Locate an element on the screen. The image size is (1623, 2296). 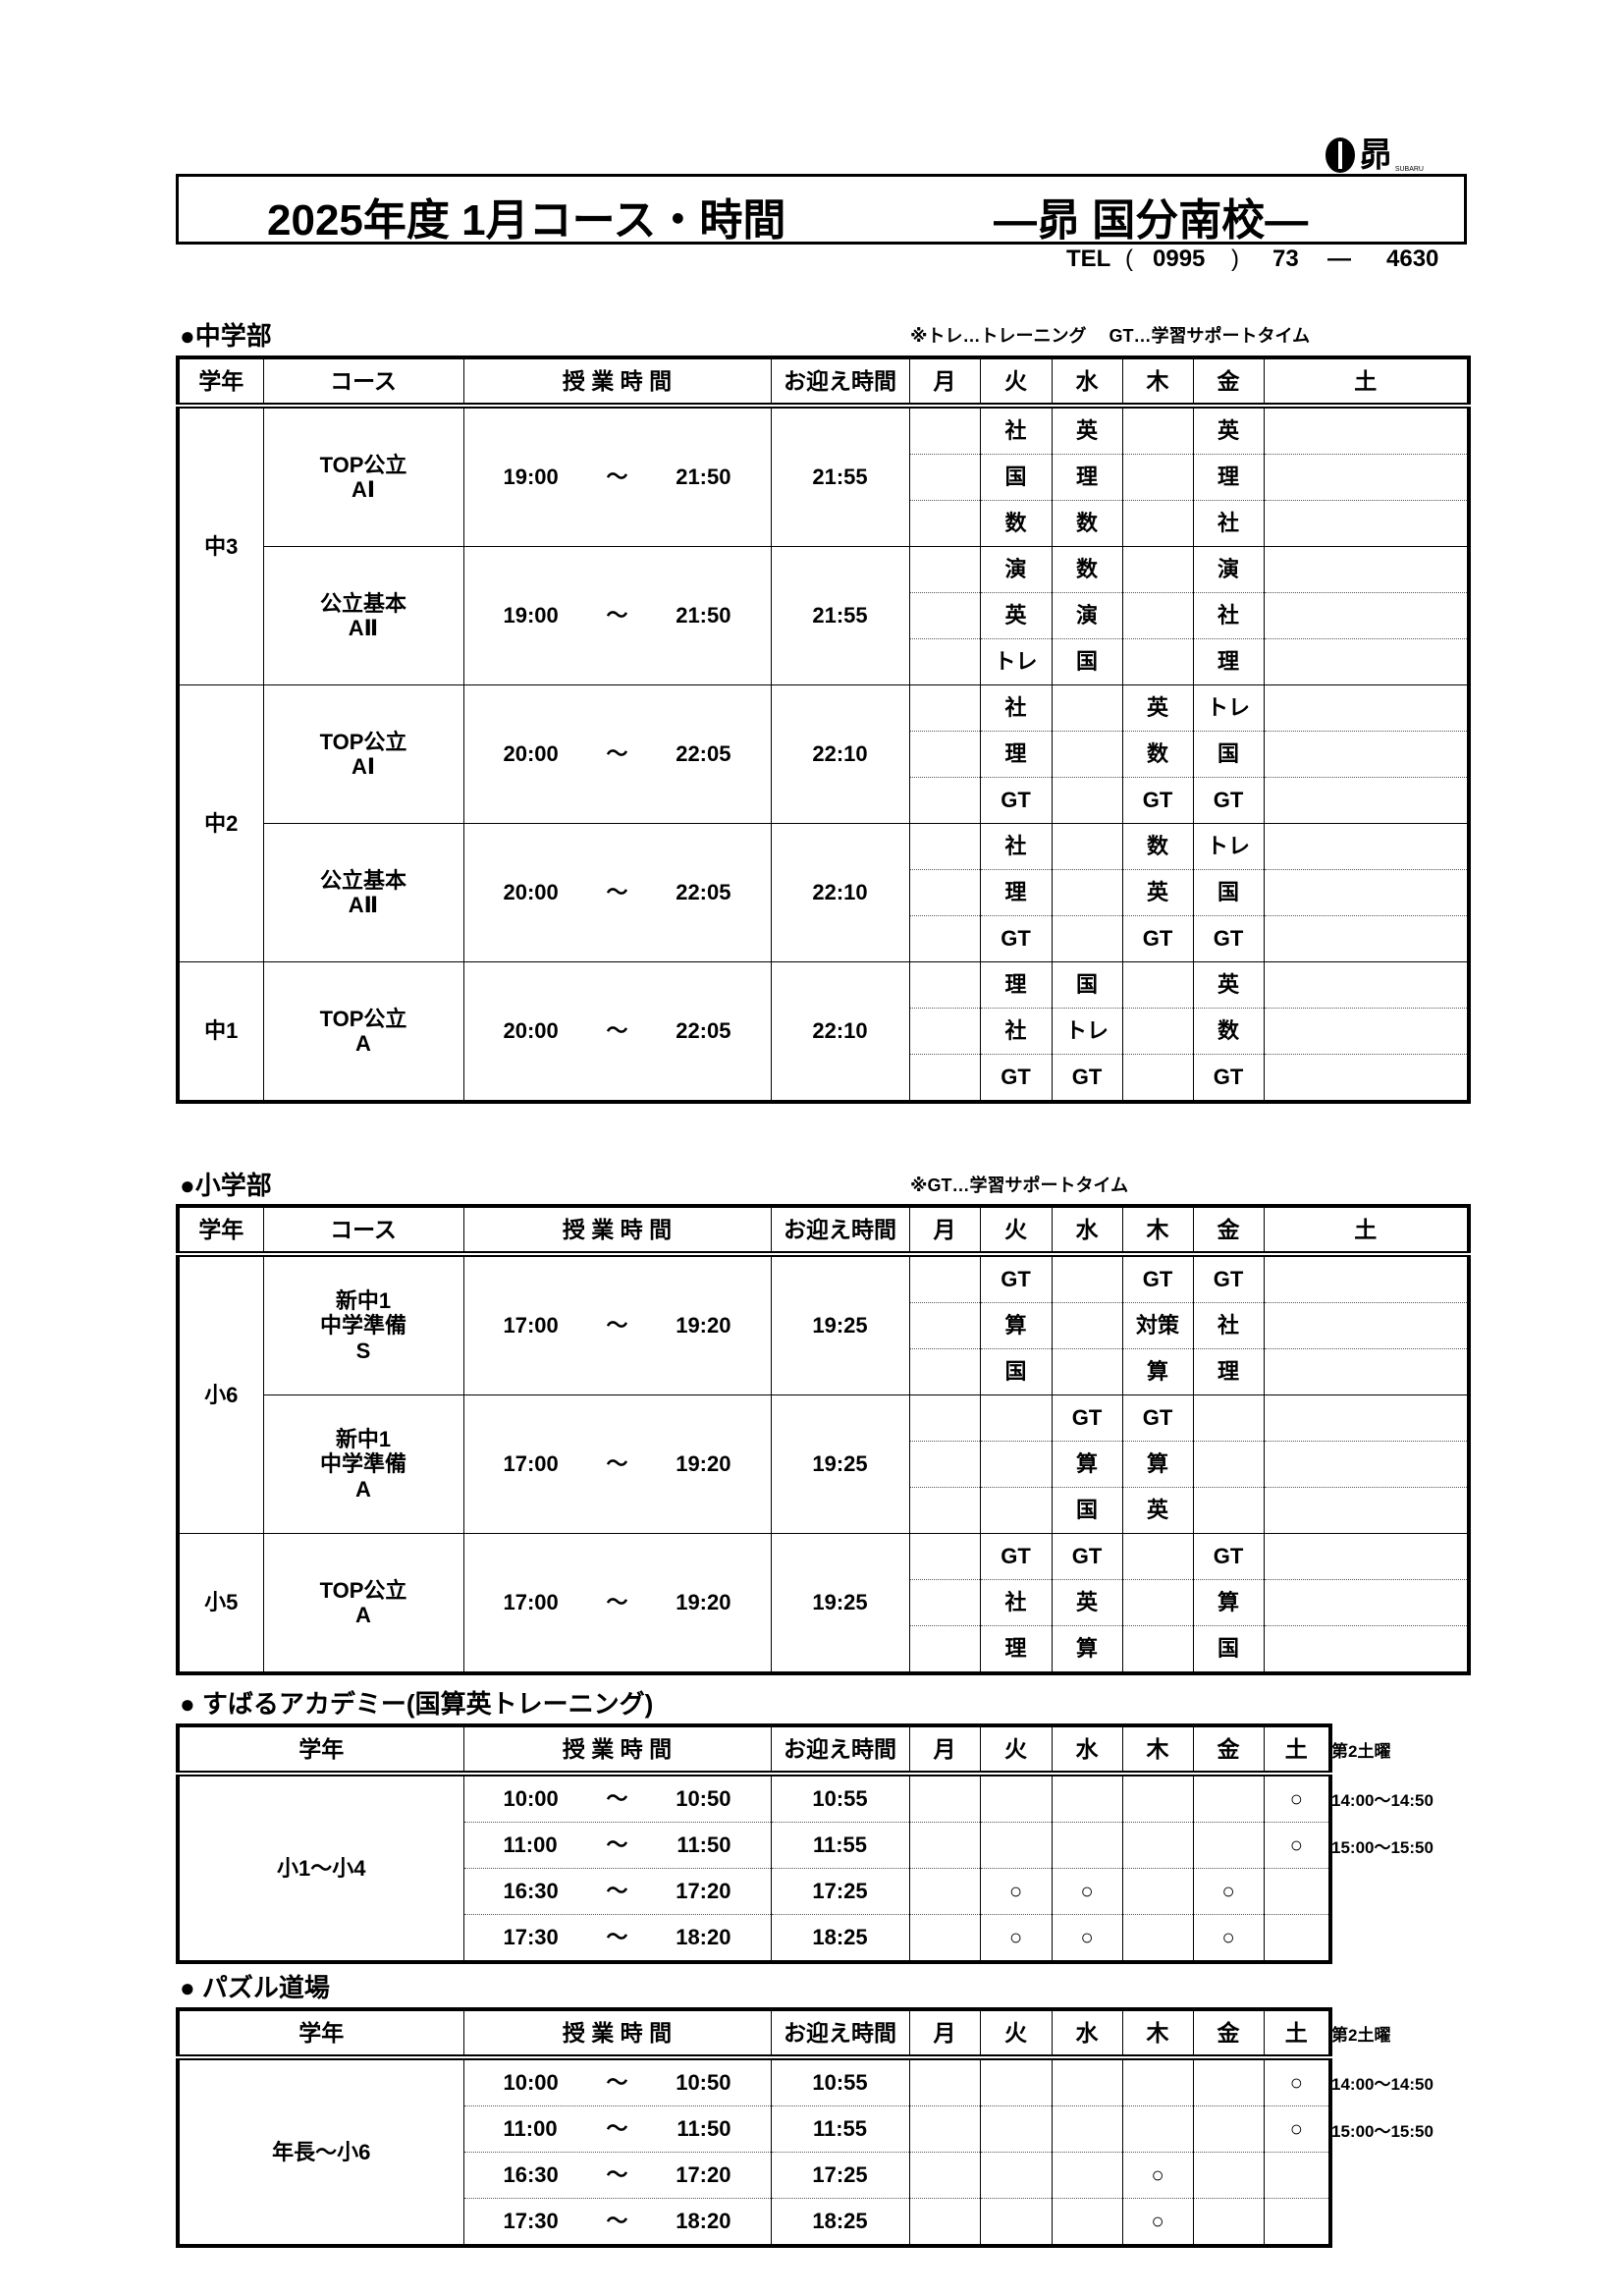
header-day: 木 is located at coordinates (1157, 1231).